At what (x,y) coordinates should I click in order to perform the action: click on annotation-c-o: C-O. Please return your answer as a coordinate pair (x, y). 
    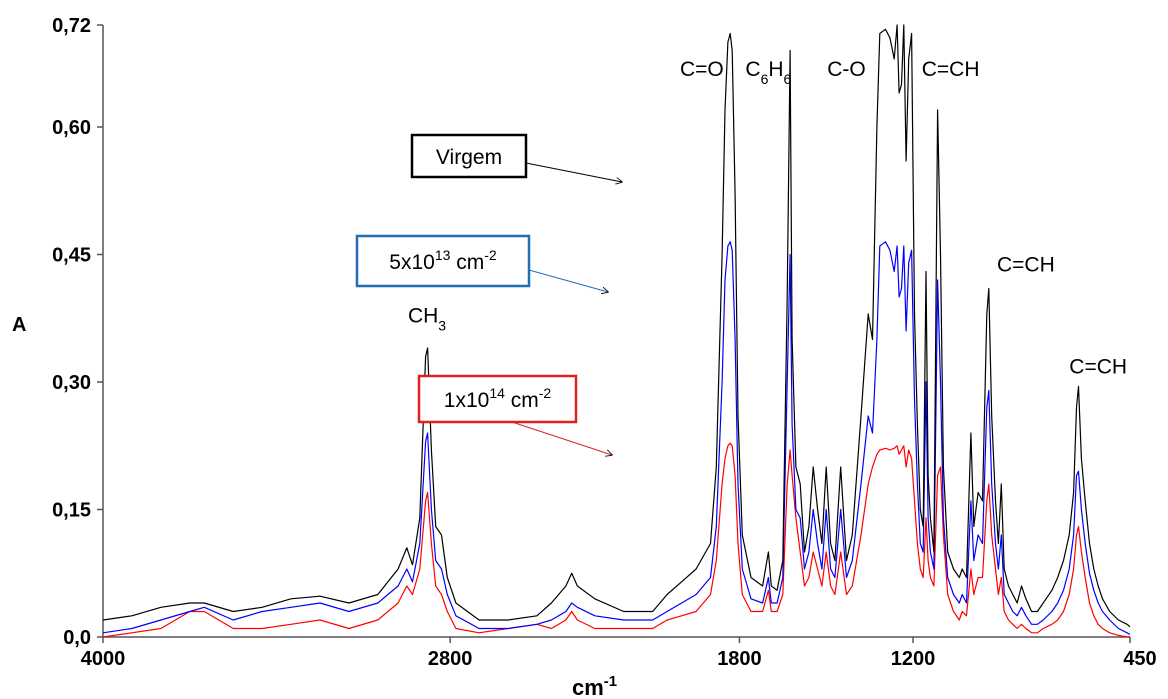
    Looking at the image, I should click on (846, 69).